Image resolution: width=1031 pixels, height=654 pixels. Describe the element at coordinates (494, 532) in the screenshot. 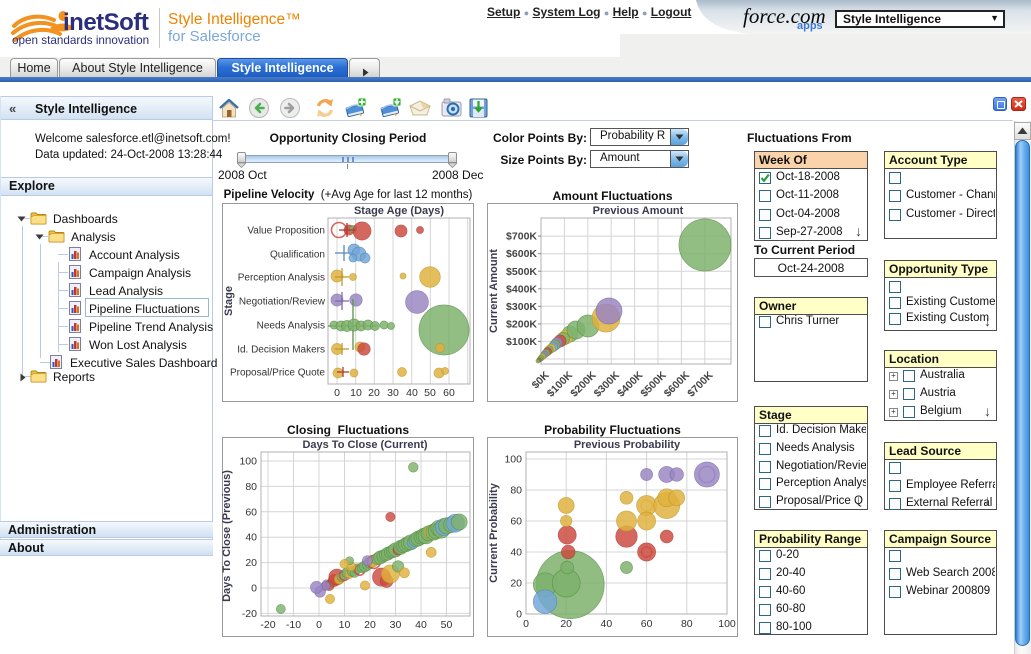

I see `svg-text: Current Probability` at that location.